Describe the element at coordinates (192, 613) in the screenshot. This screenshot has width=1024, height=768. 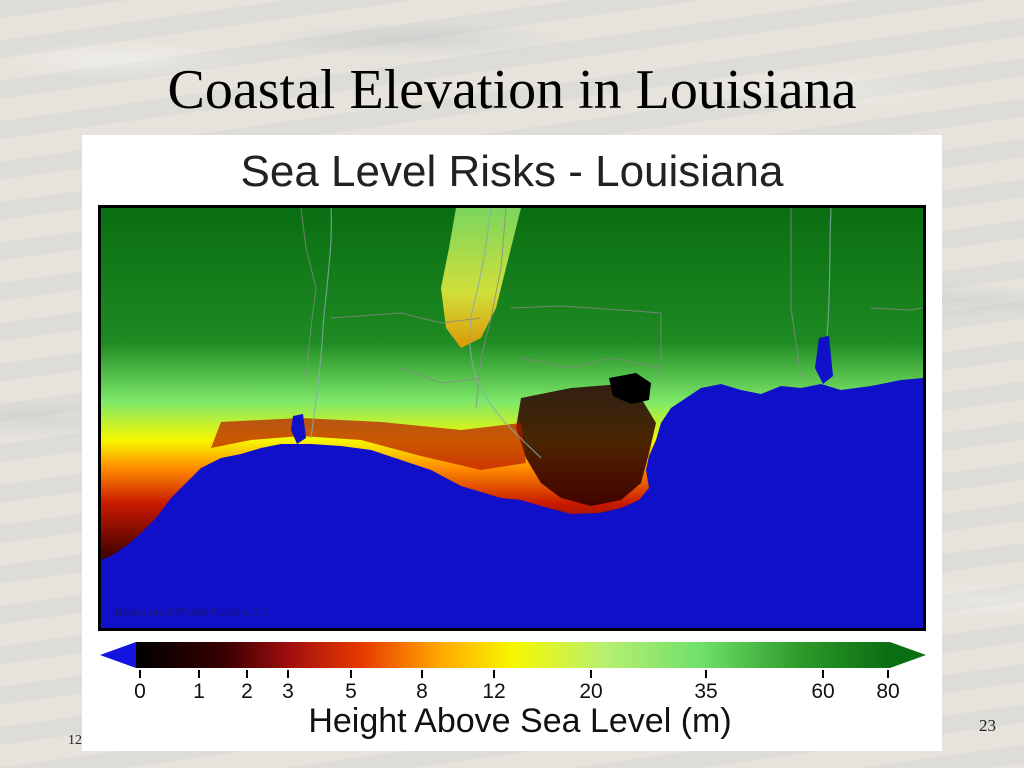
I see `data-source-credit: Based on SRTM30 PLUS v. 2.0` at that location.